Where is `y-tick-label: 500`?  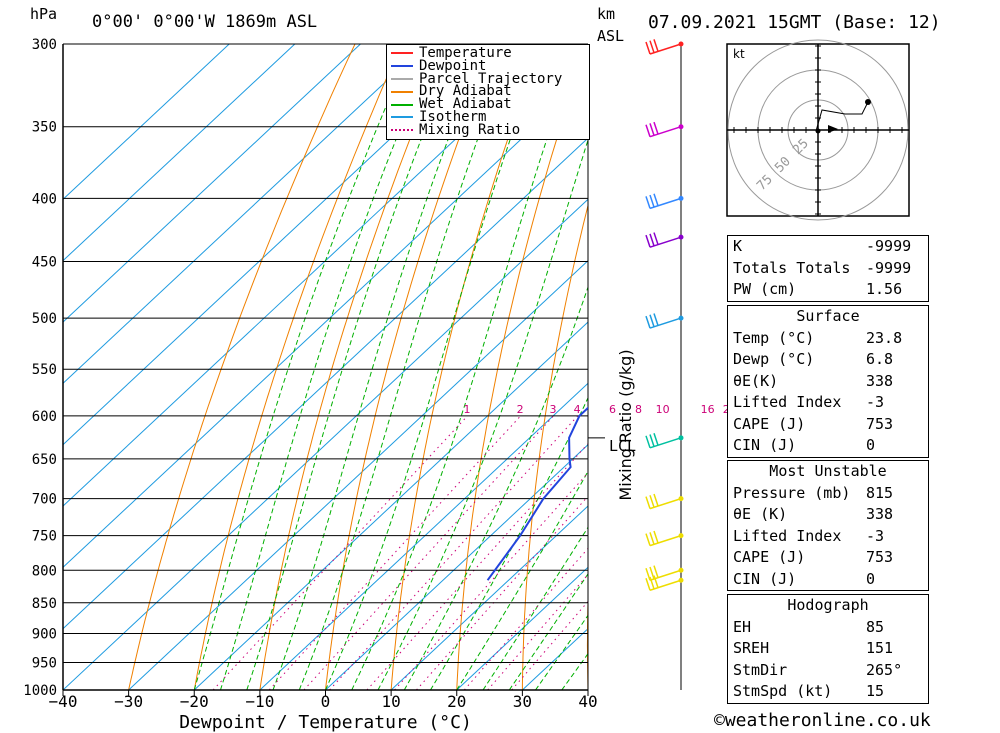 y-tick-label: 500 is located at coordinates (44, 319).